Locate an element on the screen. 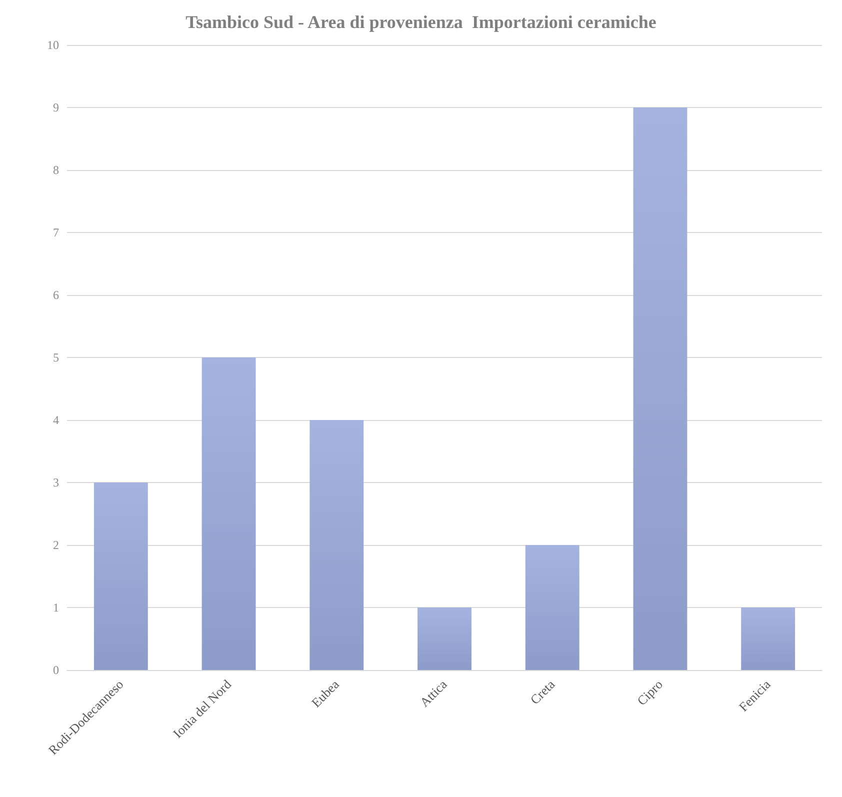 The image size is (842, 797). y-tick-label: 0 is located at coordinates (56, 670).